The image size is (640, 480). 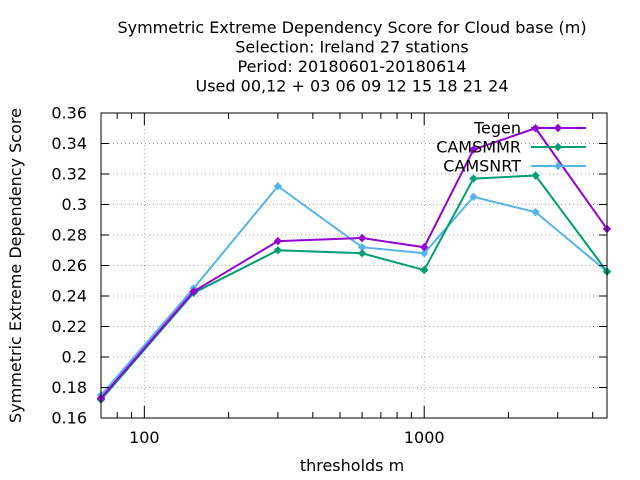 I want to click on x-tick-label: 100, so click(x=144, y=437).